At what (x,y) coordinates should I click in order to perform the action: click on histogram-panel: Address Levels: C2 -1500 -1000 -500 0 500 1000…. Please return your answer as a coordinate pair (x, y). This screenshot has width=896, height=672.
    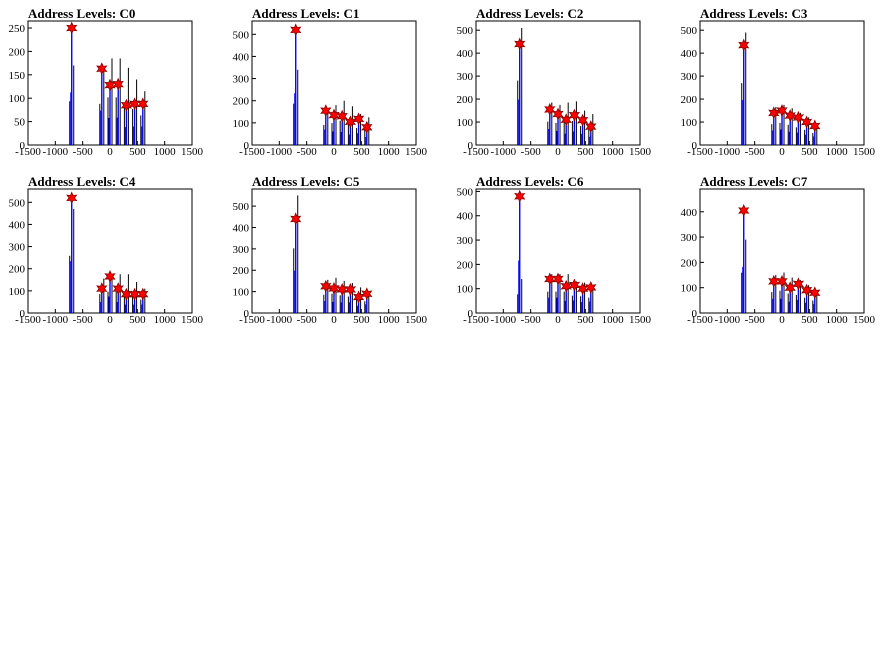
    Looking at the image, I should click on (560, 84).